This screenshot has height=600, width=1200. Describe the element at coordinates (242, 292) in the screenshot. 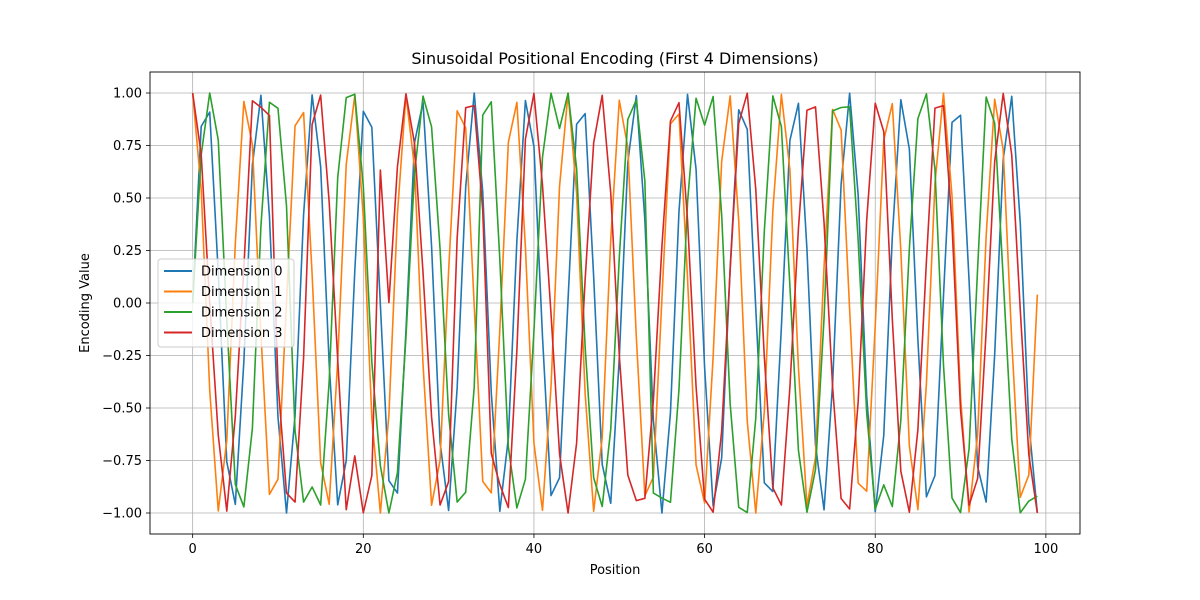

I see `legend-label: Dimension 1` at that location.